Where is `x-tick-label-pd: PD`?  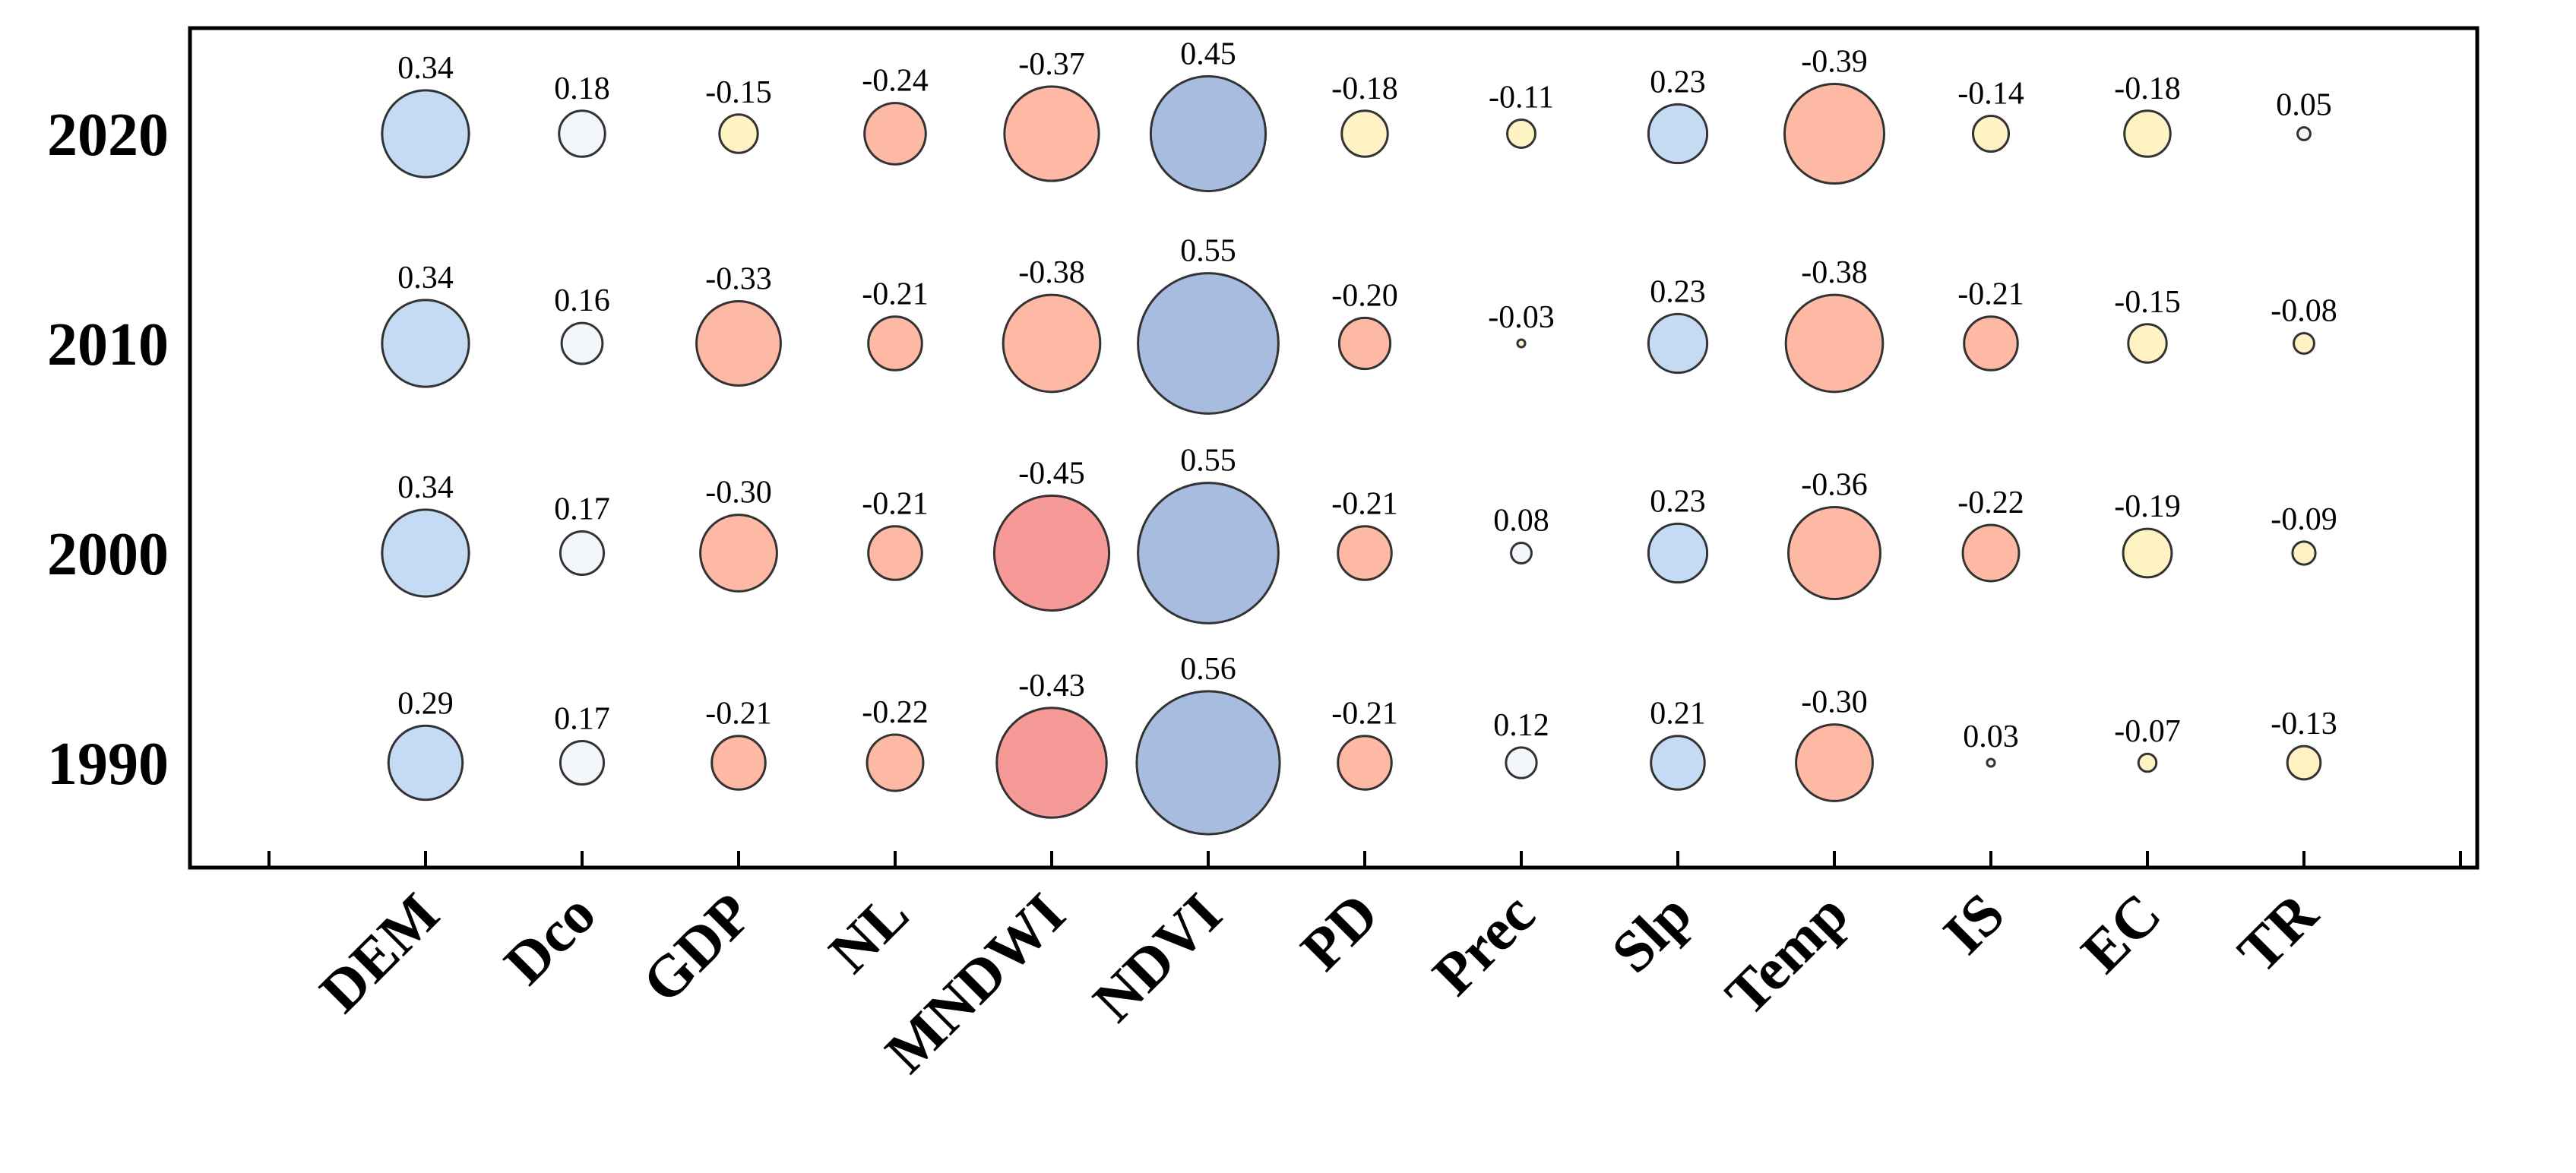 x-tick-label-pd: PD is located at coordinates (1339, 932).